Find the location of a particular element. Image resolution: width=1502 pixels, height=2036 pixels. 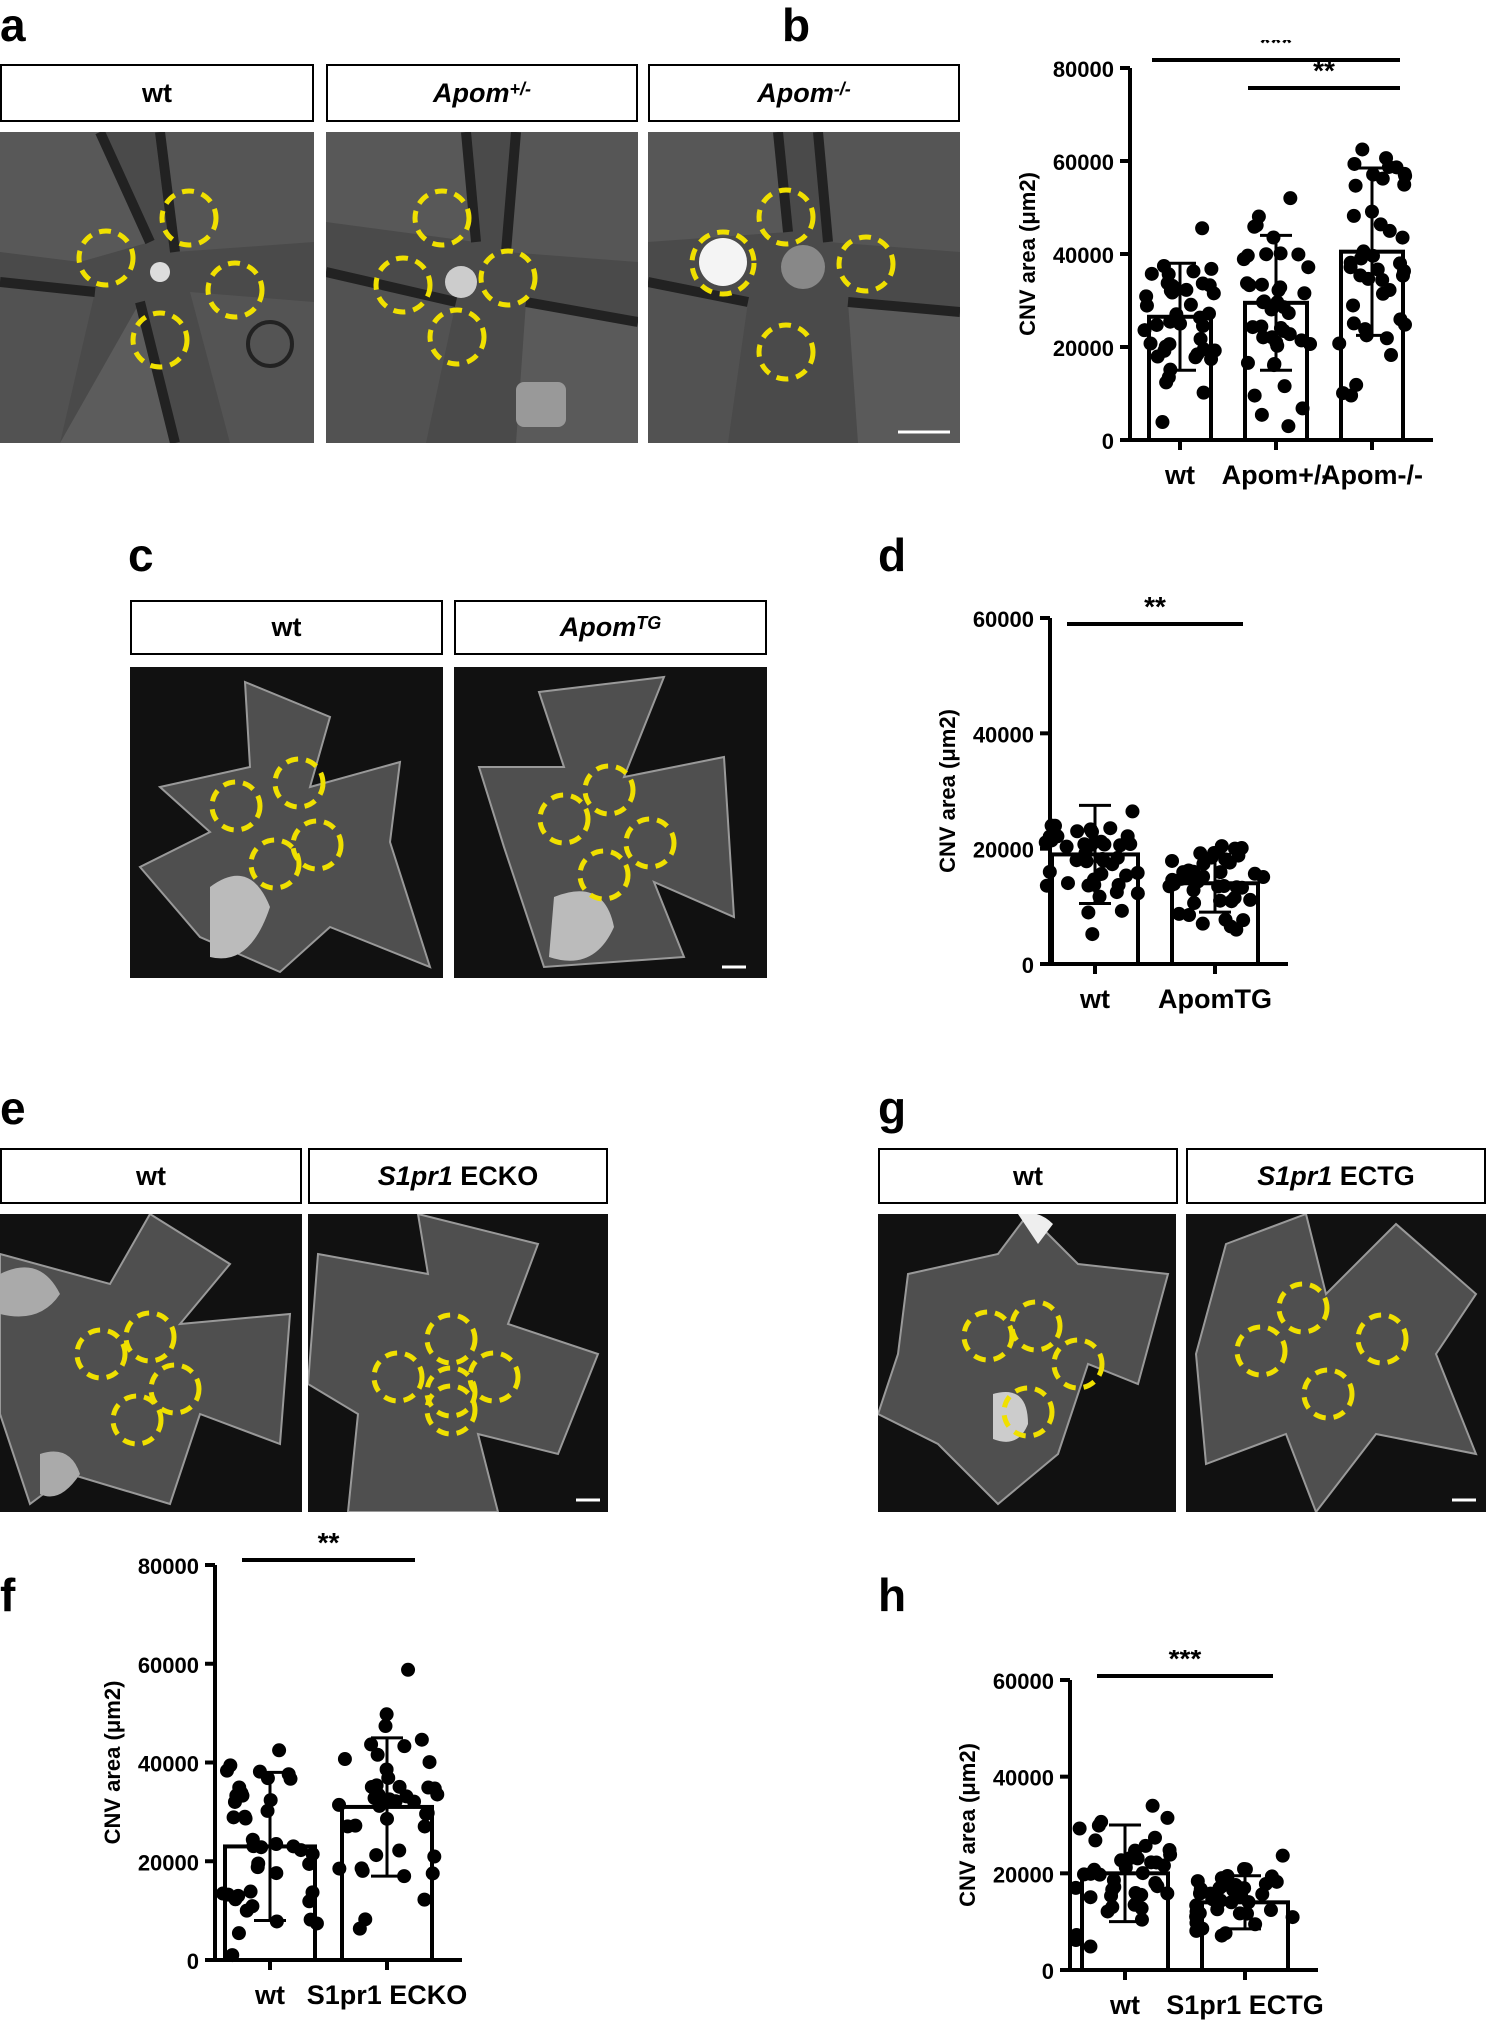

y-axis-label: CNV area (μm2) is located at coordinates (112, 1763).